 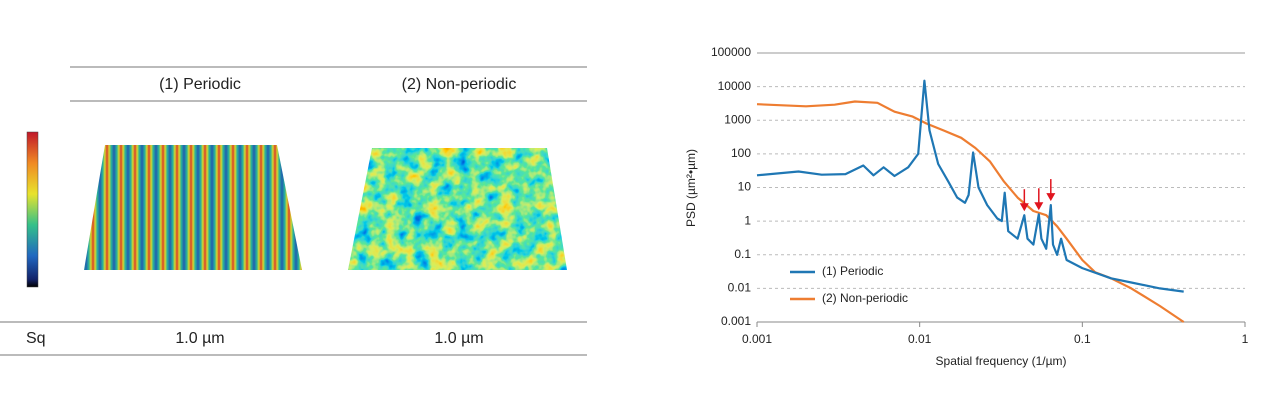 What do you see at coordinates (741, 153) in the screenshot?
I see `y-tick-label: 100` at bounding box center [741, 153].